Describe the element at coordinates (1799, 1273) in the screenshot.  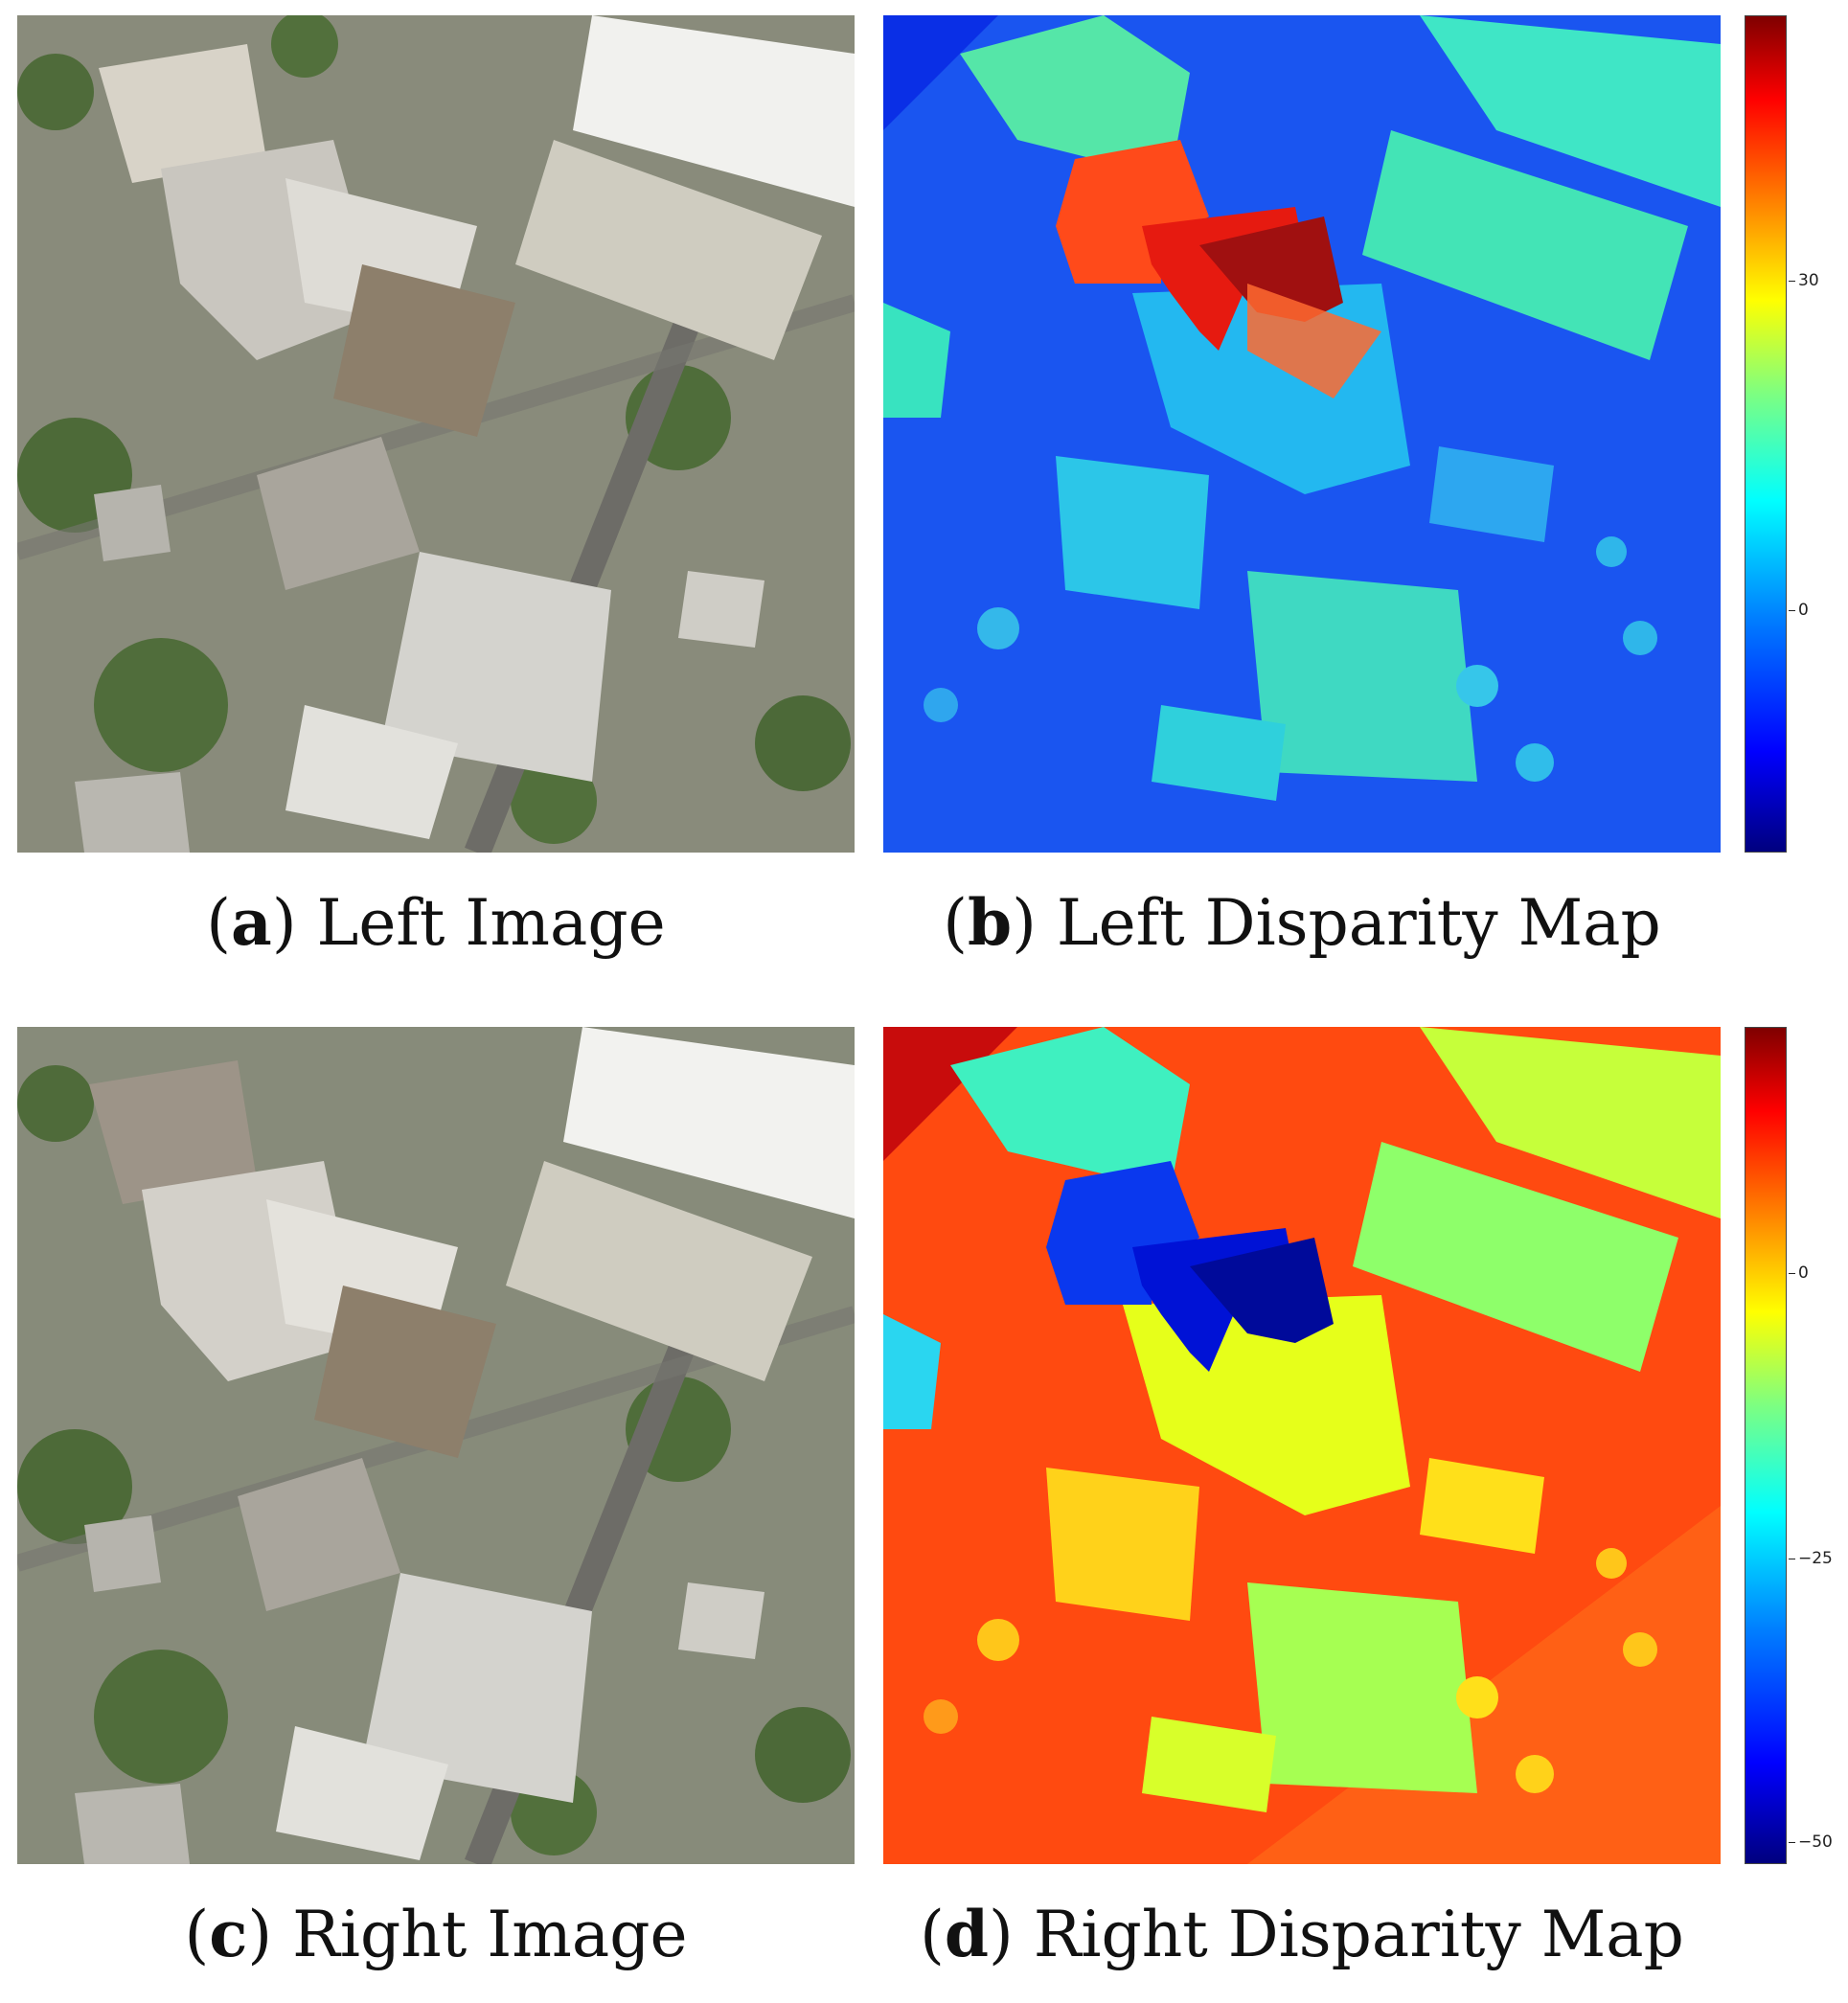
I see `colorbar-d-tick-0: 0` at that location.